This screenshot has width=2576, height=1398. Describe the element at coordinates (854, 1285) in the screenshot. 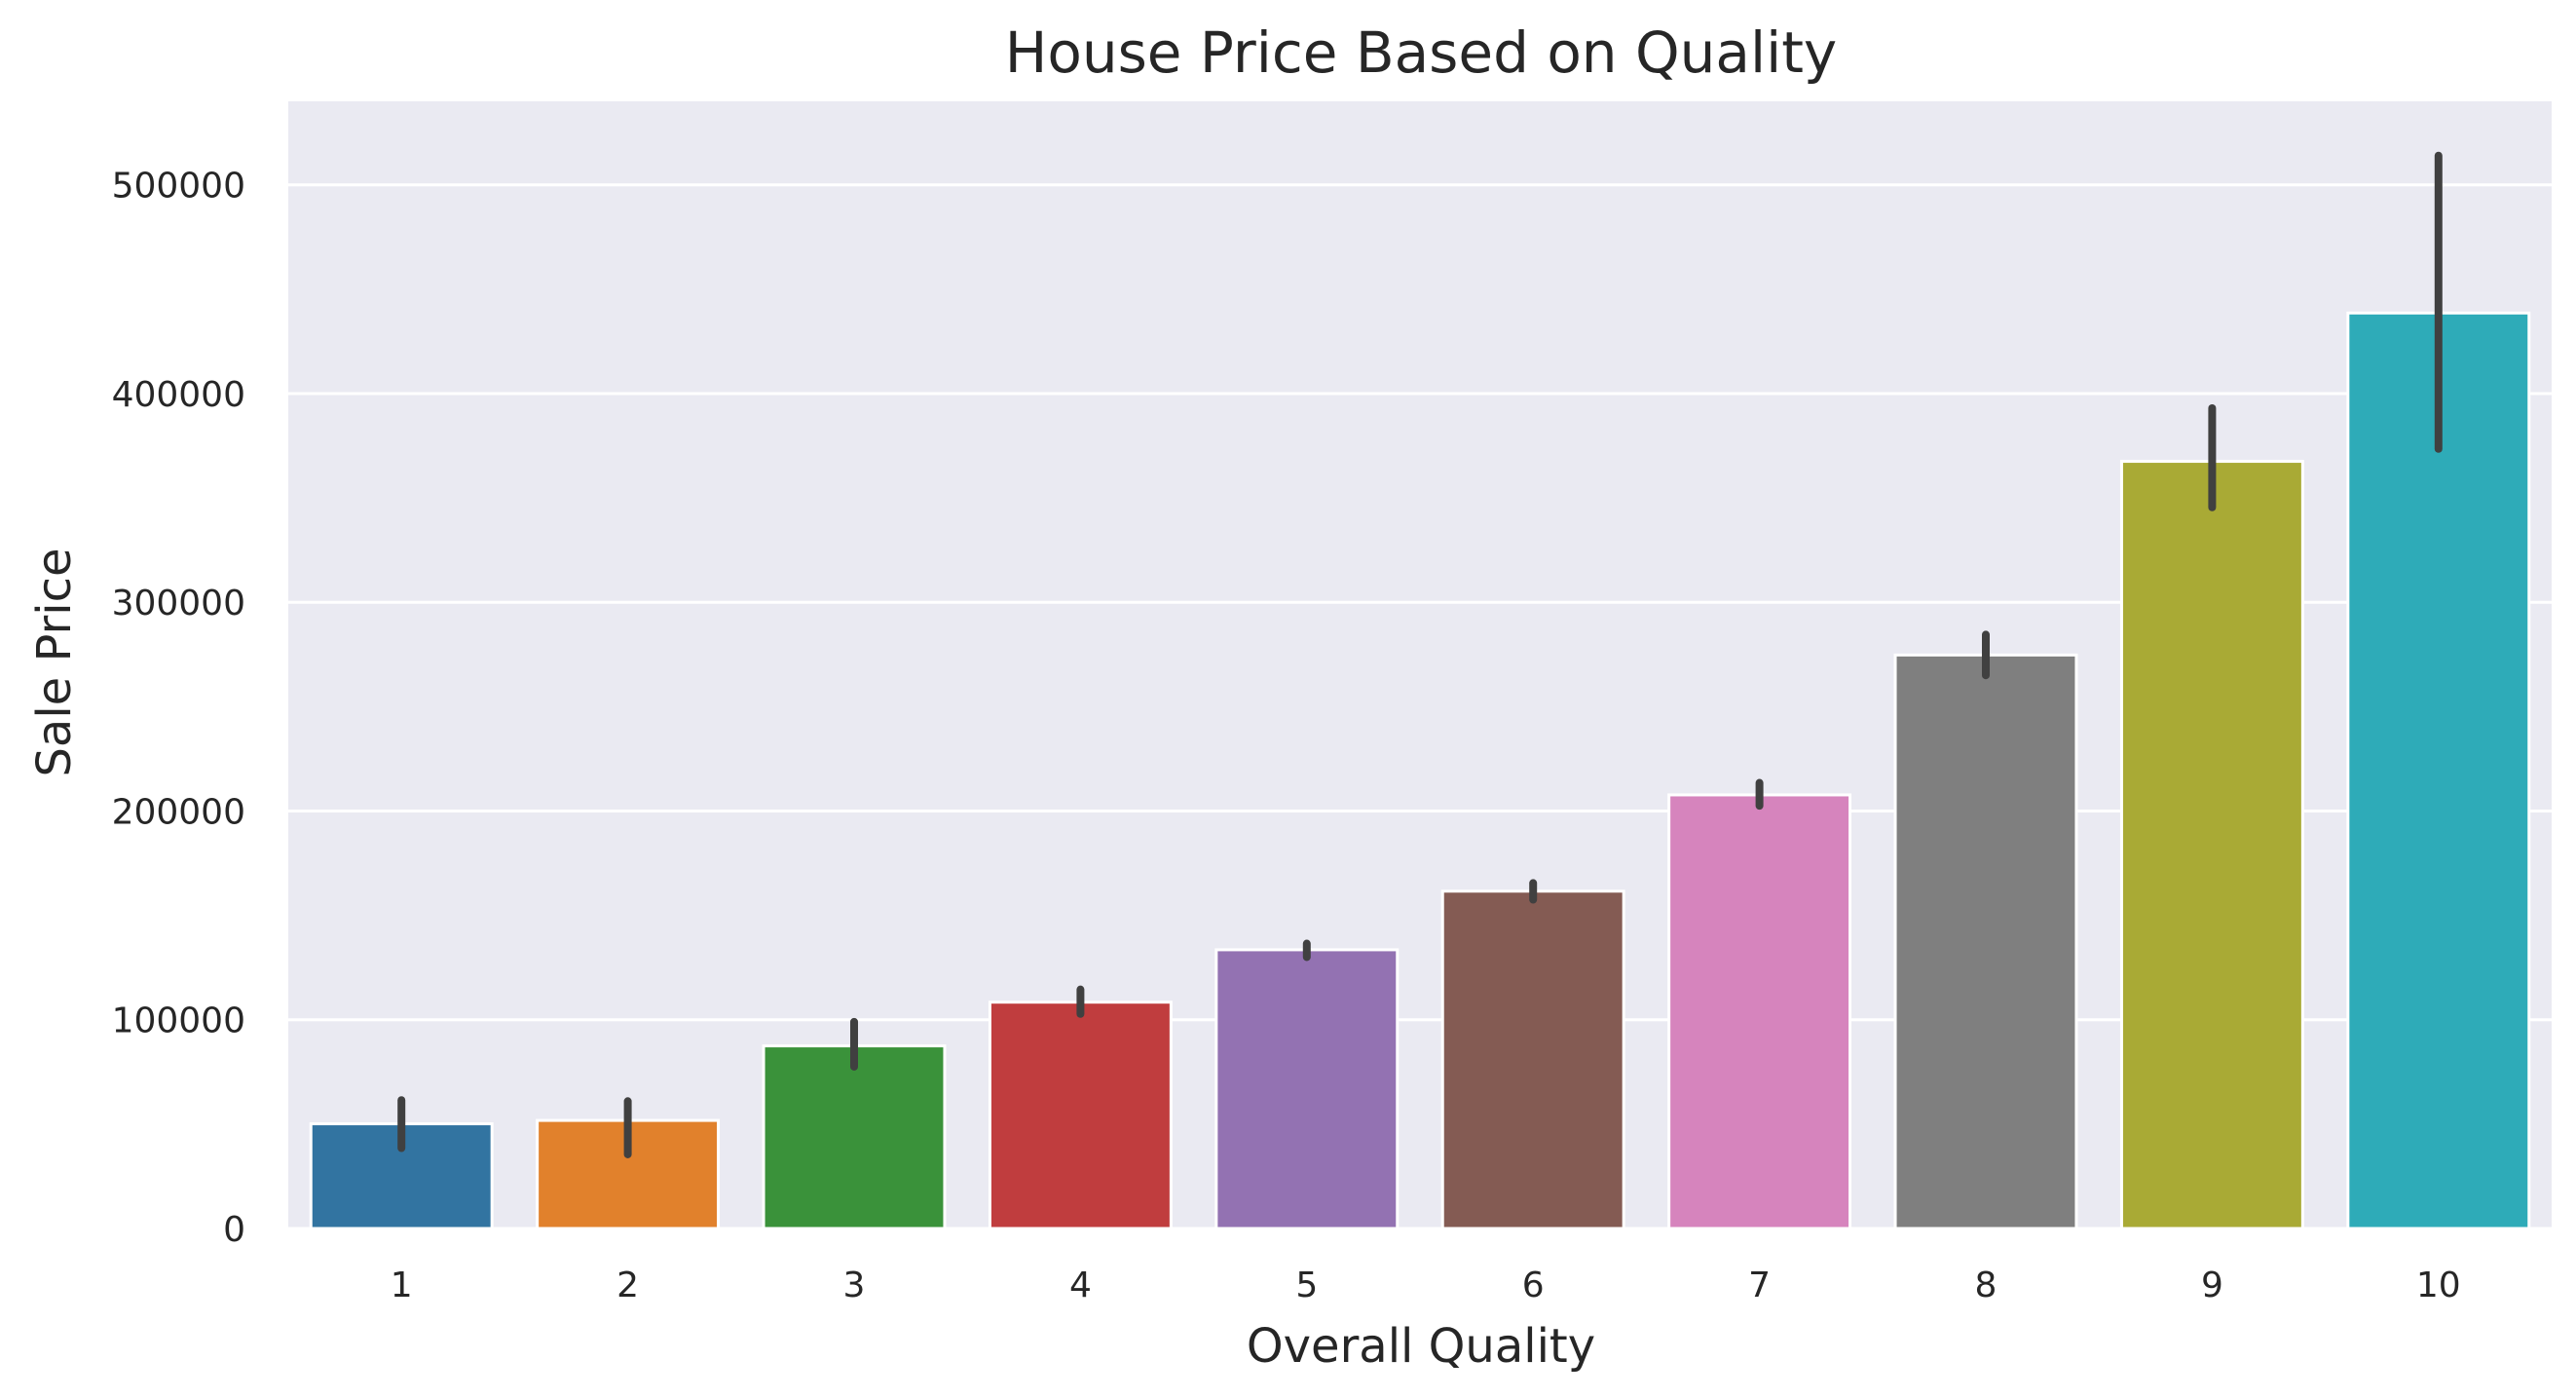

I see `x-tick-label: 3` at that location.